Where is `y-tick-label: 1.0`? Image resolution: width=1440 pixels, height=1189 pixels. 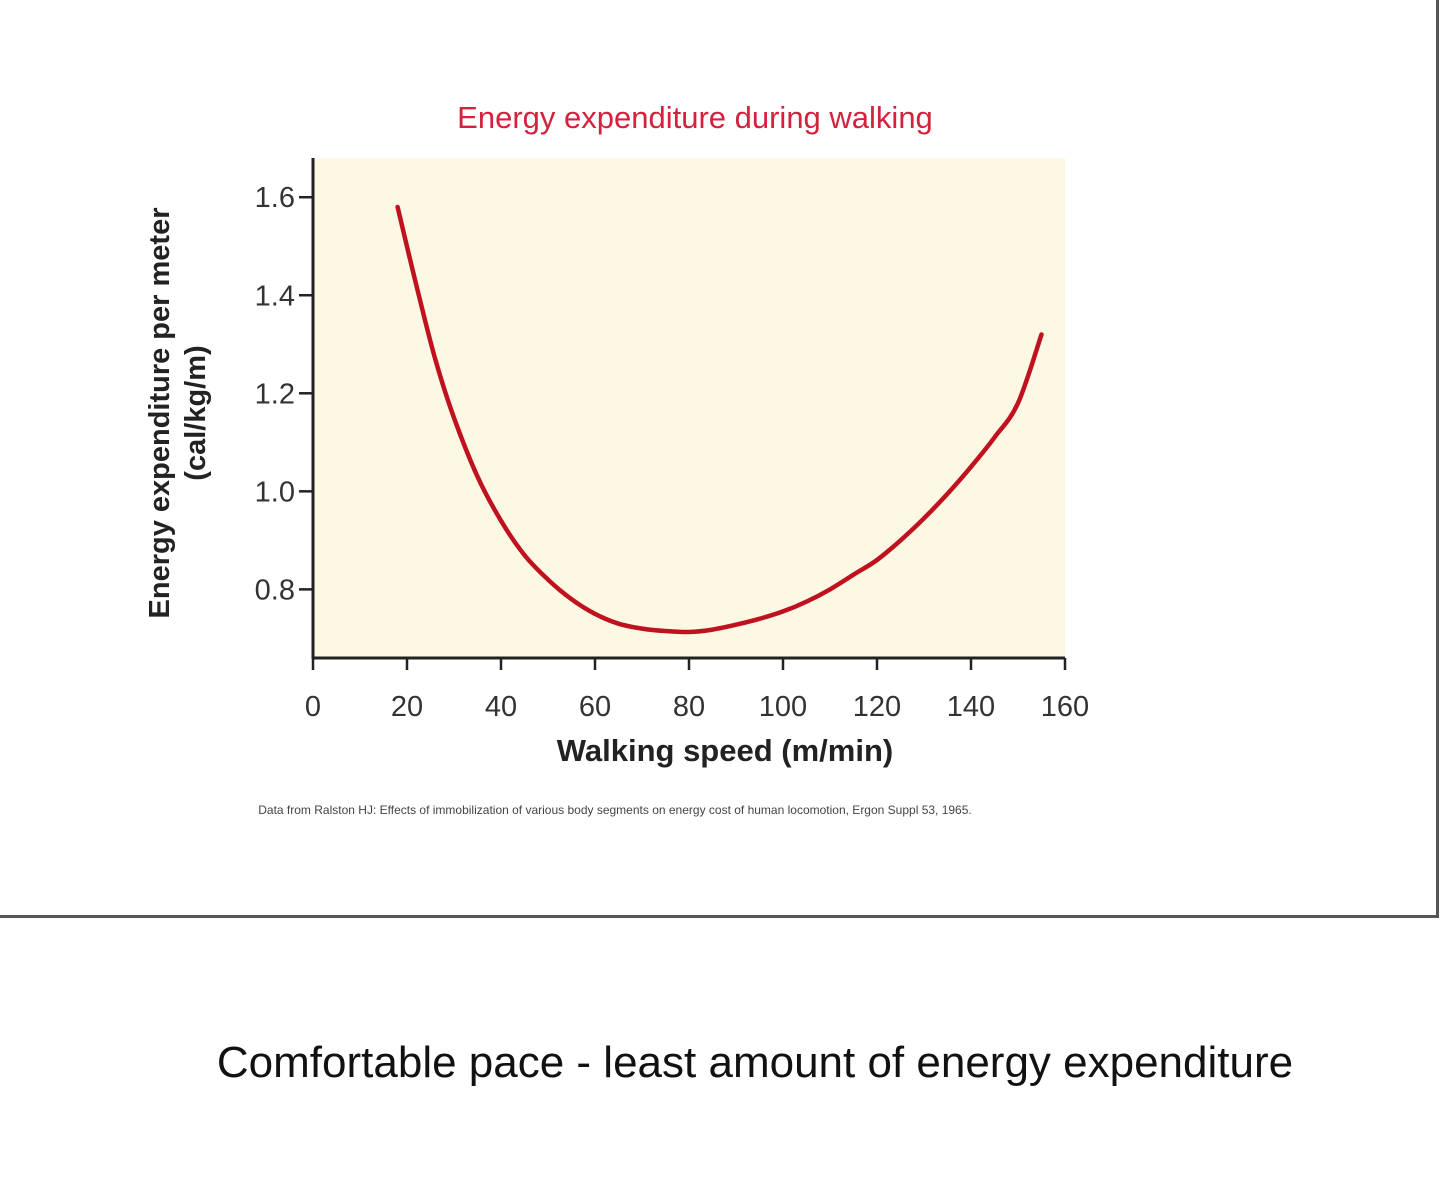
y-tick-label: 1.0 is located at coordinates (275, 492).